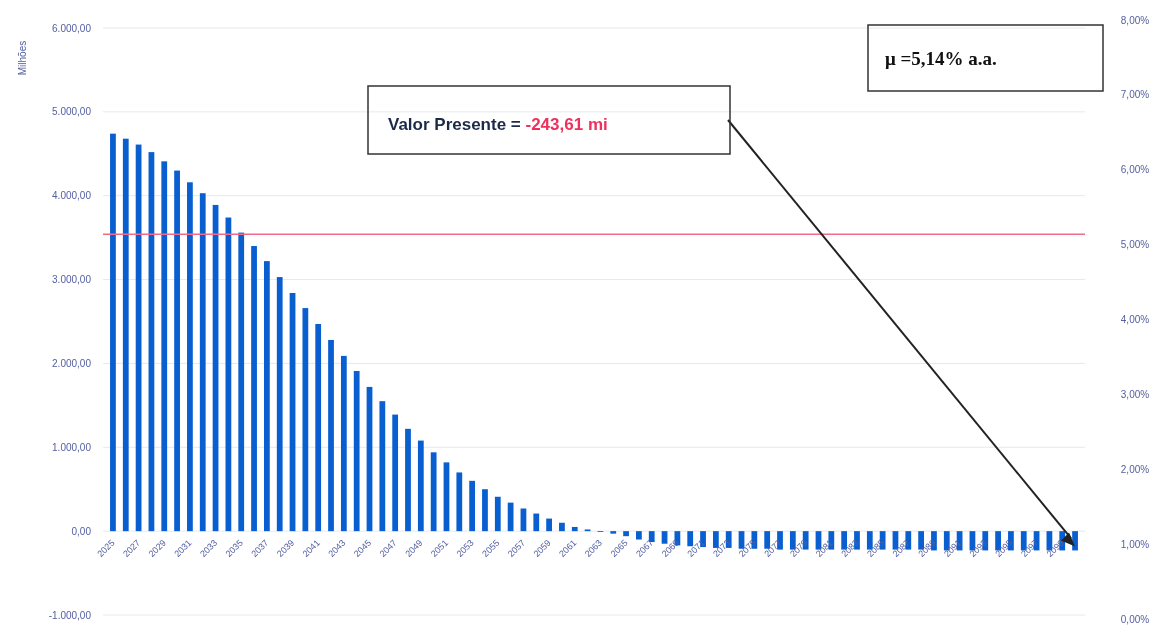  I want to click on y-tick-label: 0,00, so click(81, 531).